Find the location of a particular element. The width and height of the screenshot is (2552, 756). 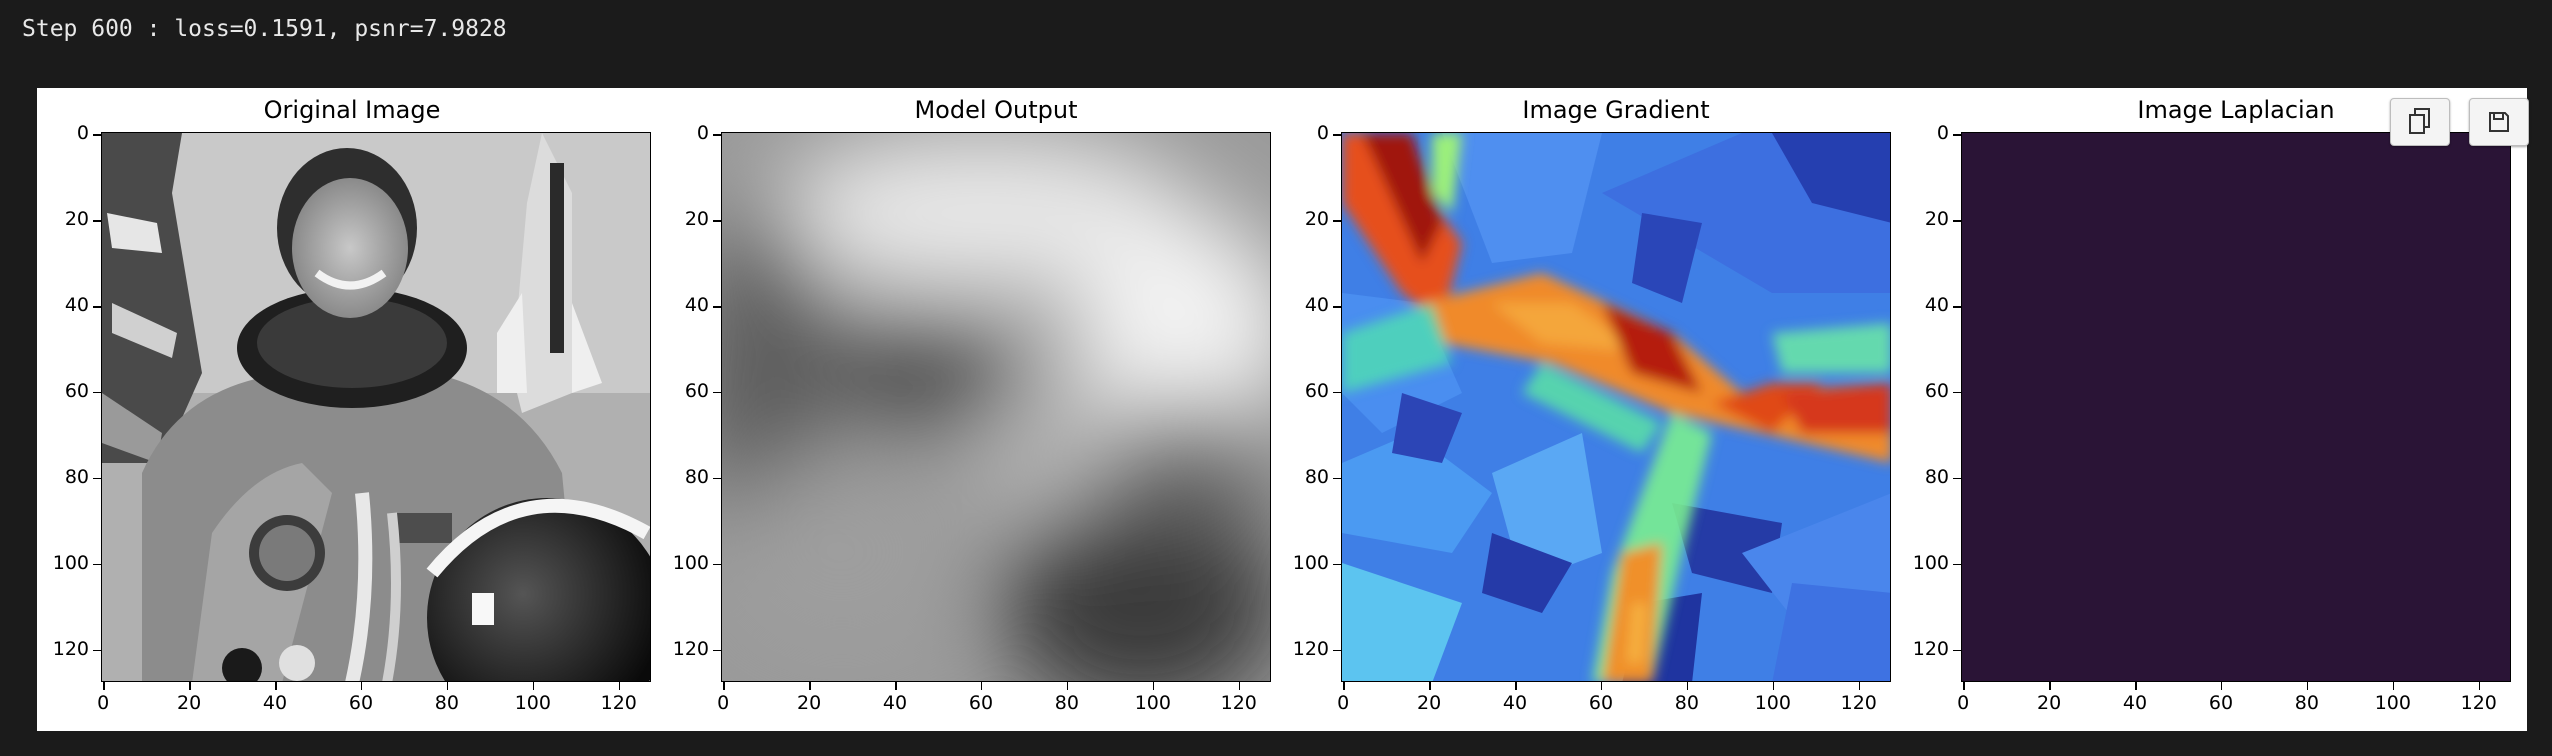

save-icon is located at coordinates (2499, 122).